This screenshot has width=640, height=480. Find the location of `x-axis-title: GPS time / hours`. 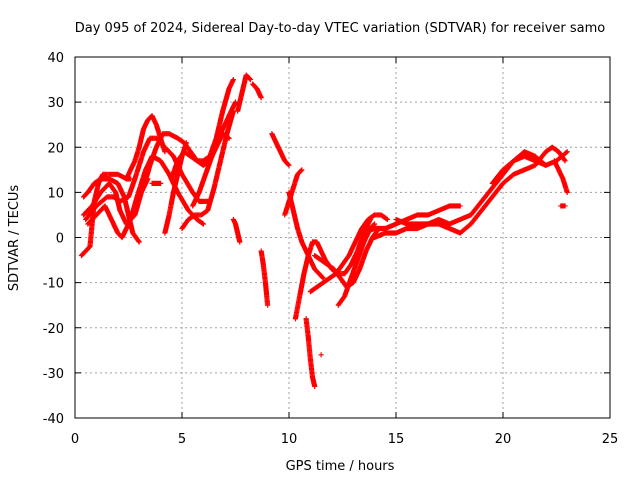

x-axis-title: GPS time / hours is located at coordinates (340, 466).